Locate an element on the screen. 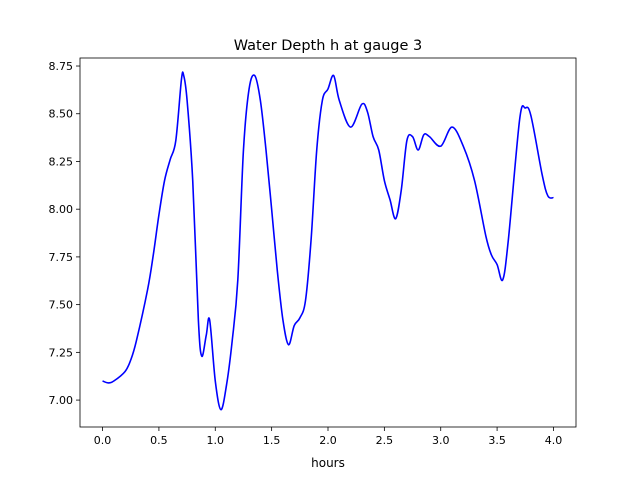  x-tick-label: 3.5 is located at coordinates (497, 440).